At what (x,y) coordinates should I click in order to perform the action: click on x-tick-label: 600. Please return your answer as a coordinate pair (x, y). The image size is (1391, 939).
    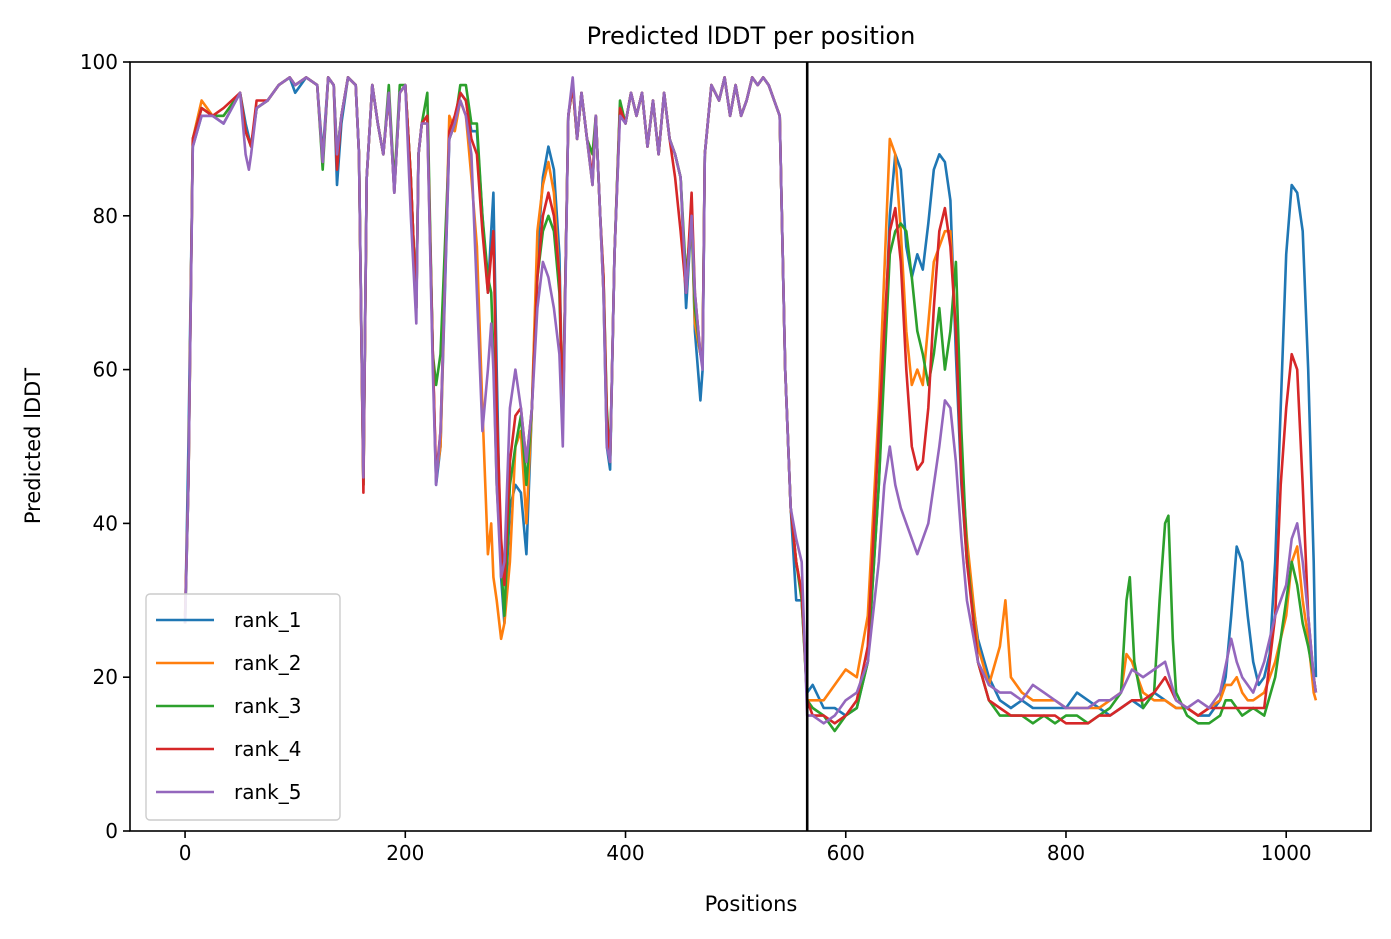
    Looking at the image, I should click on (846, 853).